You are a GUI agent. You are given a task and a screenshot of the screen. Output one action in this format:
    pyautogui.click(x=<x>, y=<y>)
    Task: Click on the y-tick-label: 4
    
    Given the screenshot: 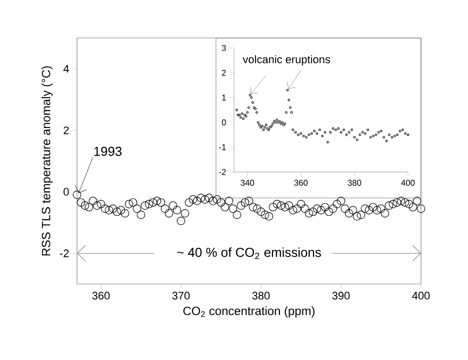 What is the action you would take?
    pyautogui.click(x=66, y=68)
    